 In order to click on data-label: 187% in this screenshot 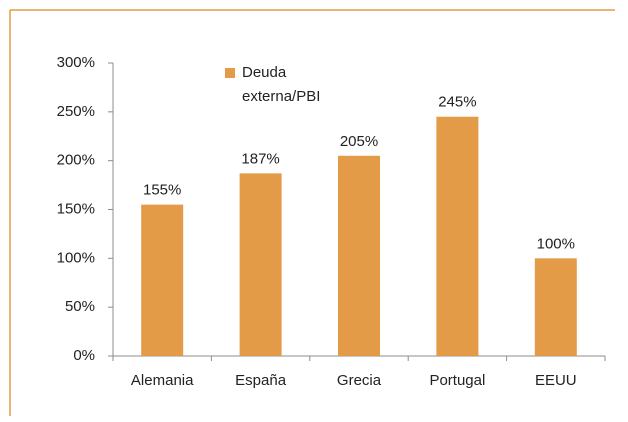, I will do `click(260, 158)`.